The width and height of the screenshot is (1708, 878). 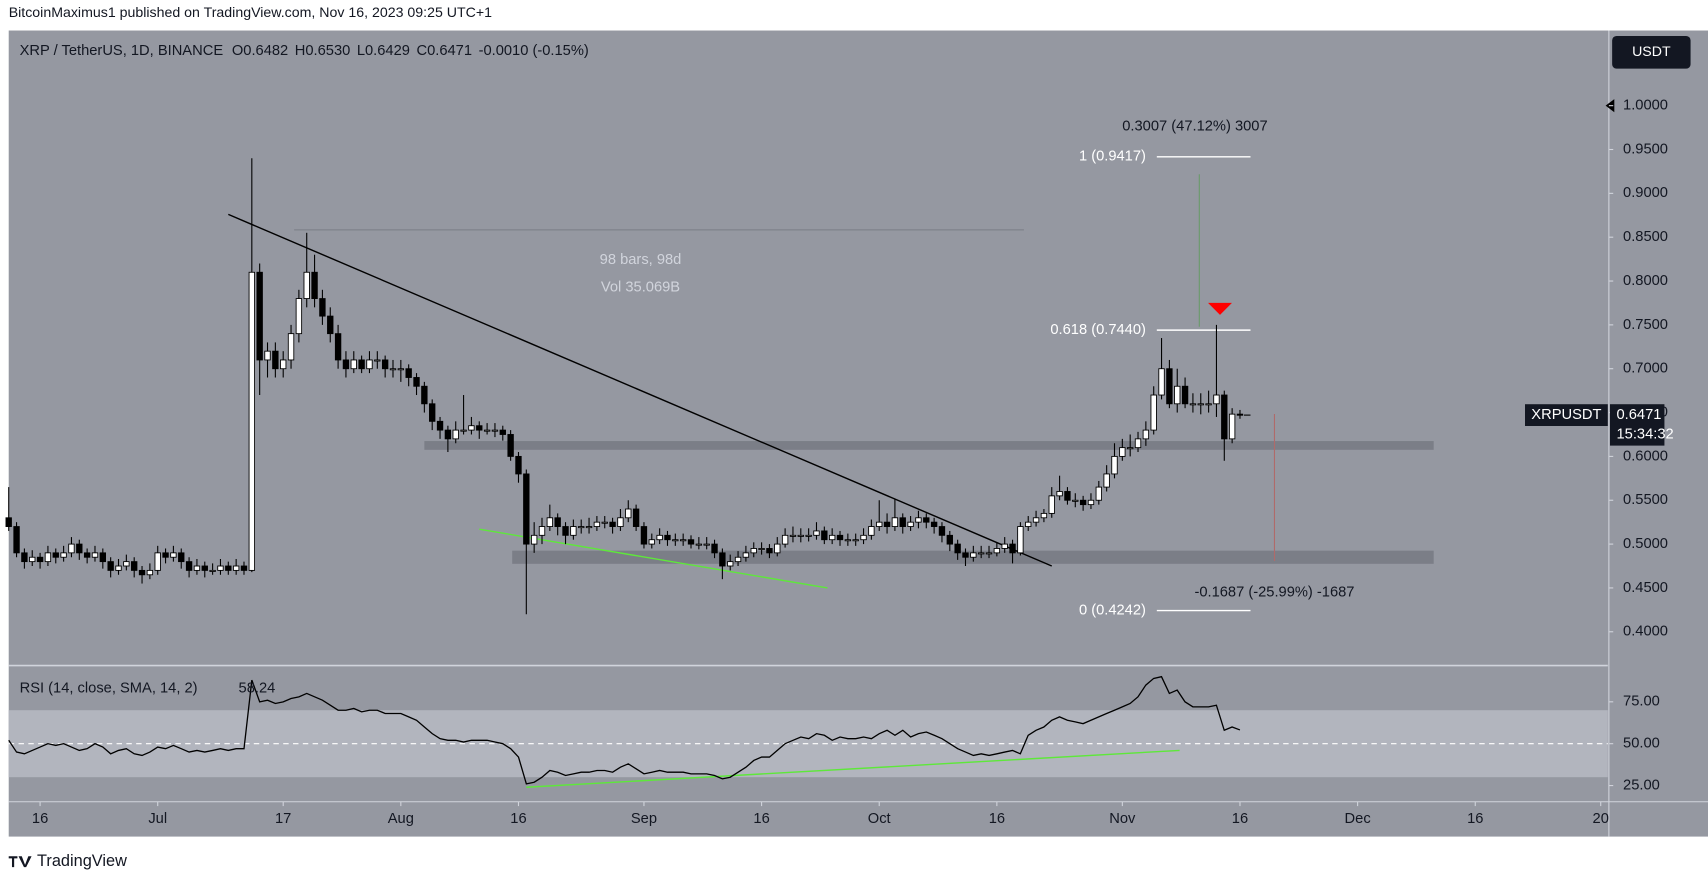 I want to click on ohlc-label: O, so click(x=237, y=51).